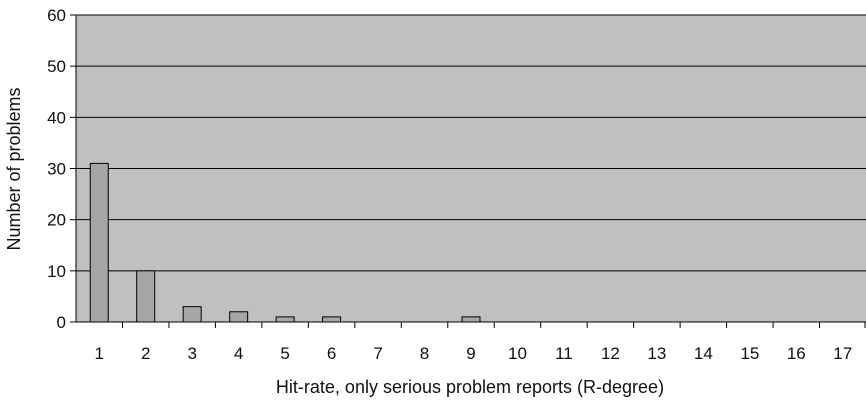 The height and width of the screenshot is (401, 866). Describe the element at coordinates (238, 353) in the screenshot. I see `x-tick-label: 4` at that location.